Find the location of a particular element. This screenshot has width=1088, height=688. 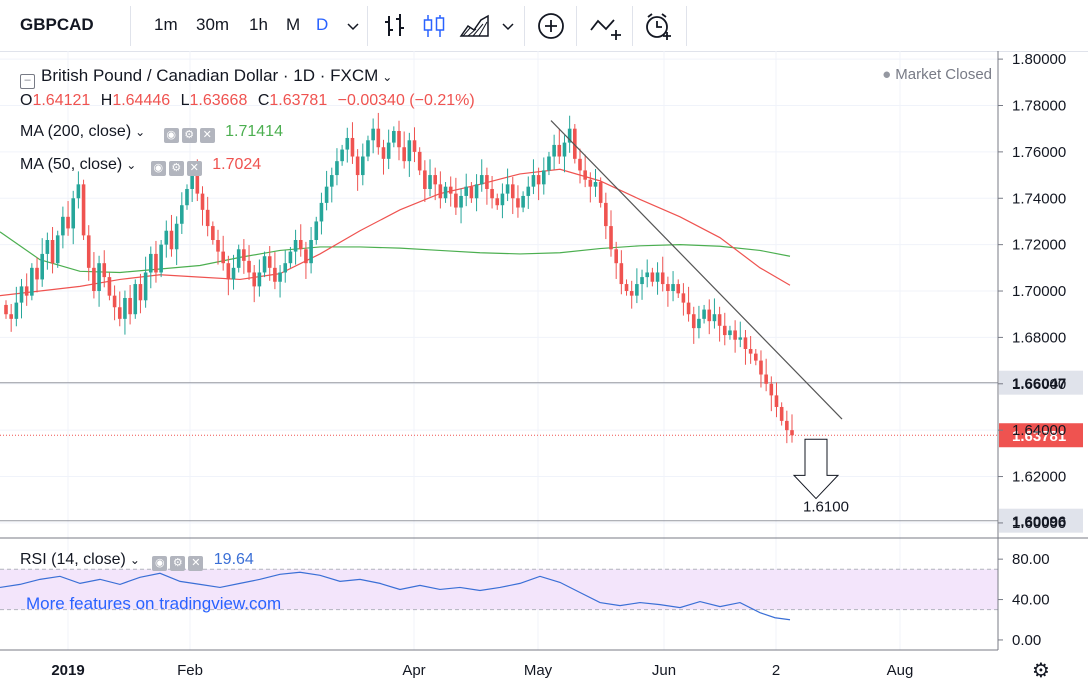

high-value: 1.64446 is located at coordinates (141, 100).